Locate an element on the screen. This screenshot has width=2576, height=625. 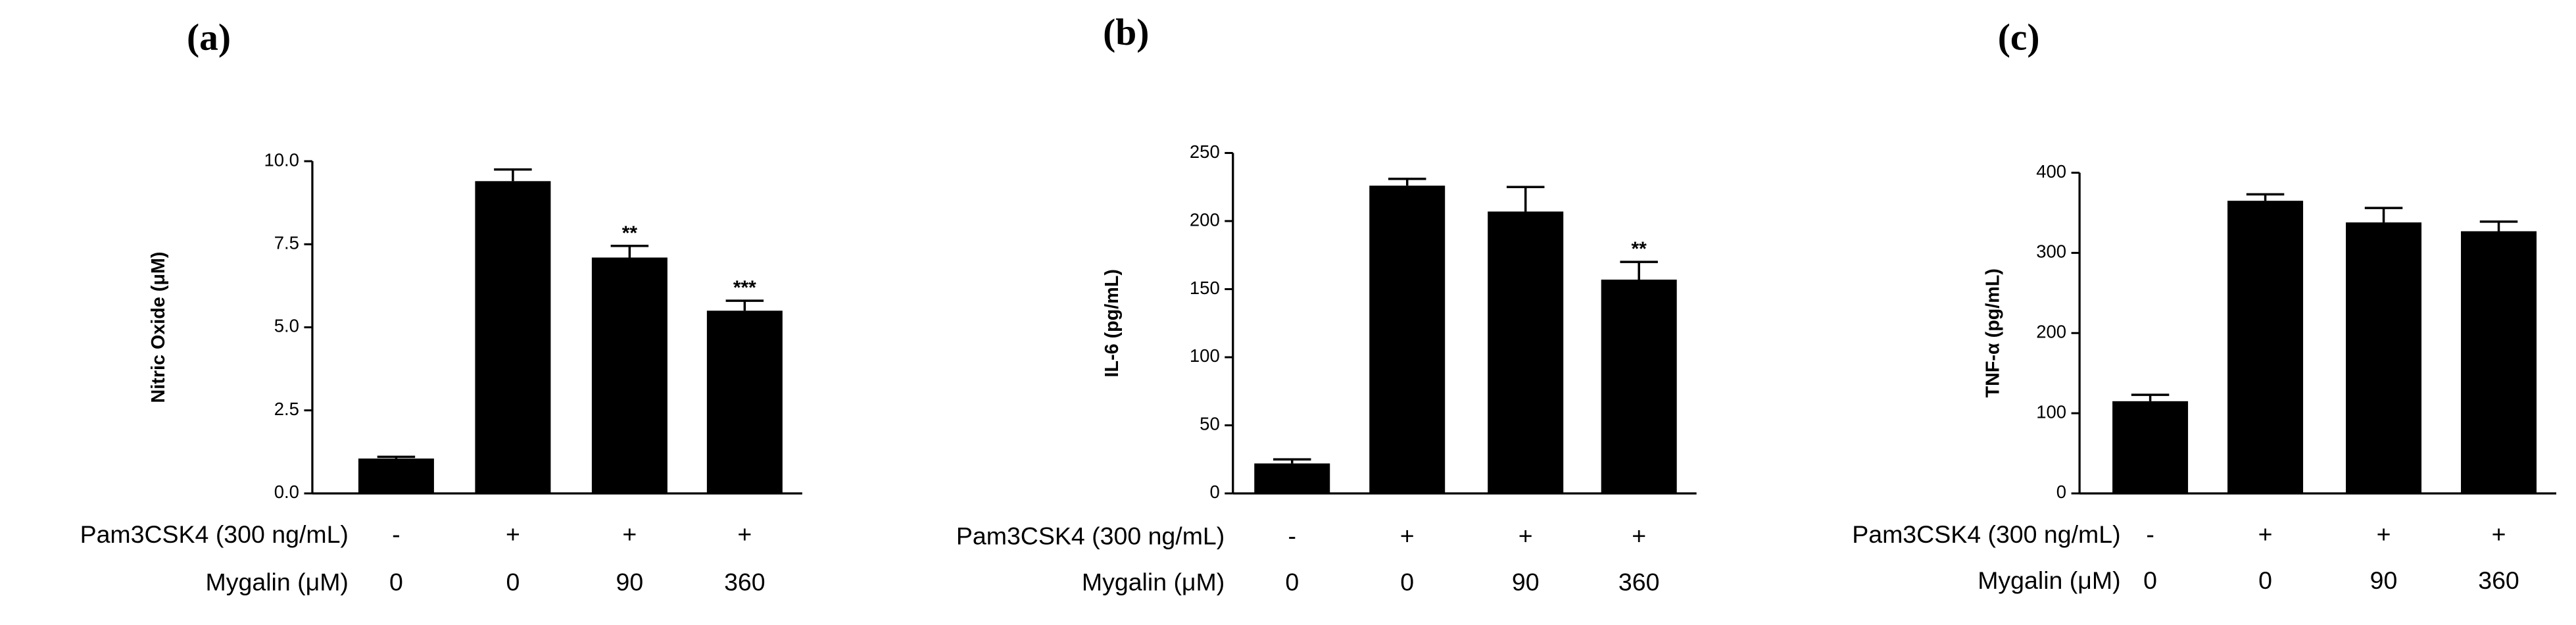
y-axis-label: Nitric Oxide (μM) is located at coordinates (158, 328).